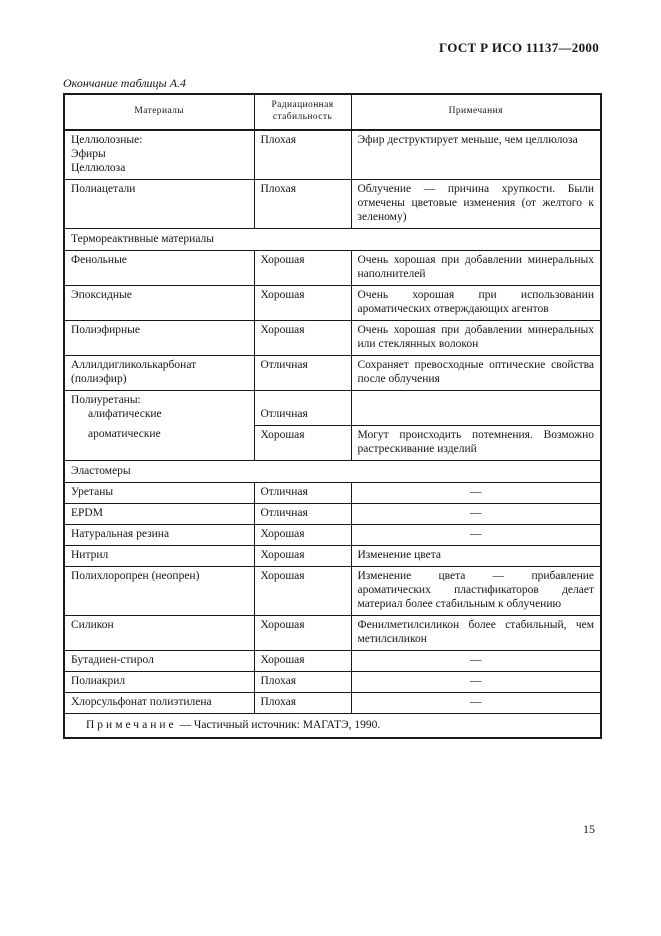 The width and height of the screenshot is (661, 936). Describe the element at coordinates (98, 168) in the screenshot. I see `material-line: Целлюлоза` at that location.